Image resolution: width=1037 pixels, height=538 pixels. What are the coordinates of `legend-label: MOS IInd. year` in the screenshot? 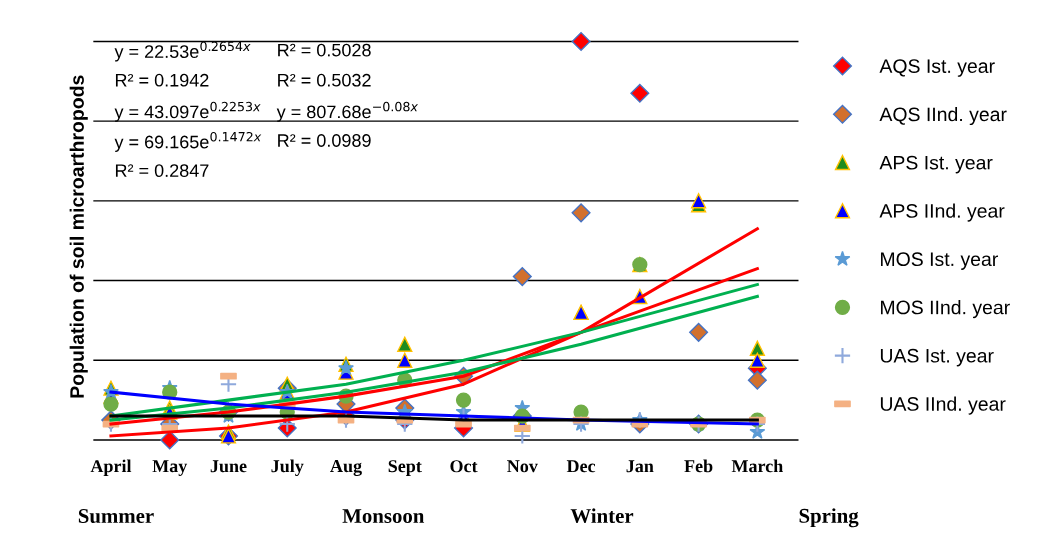 It's located at (945, 309).